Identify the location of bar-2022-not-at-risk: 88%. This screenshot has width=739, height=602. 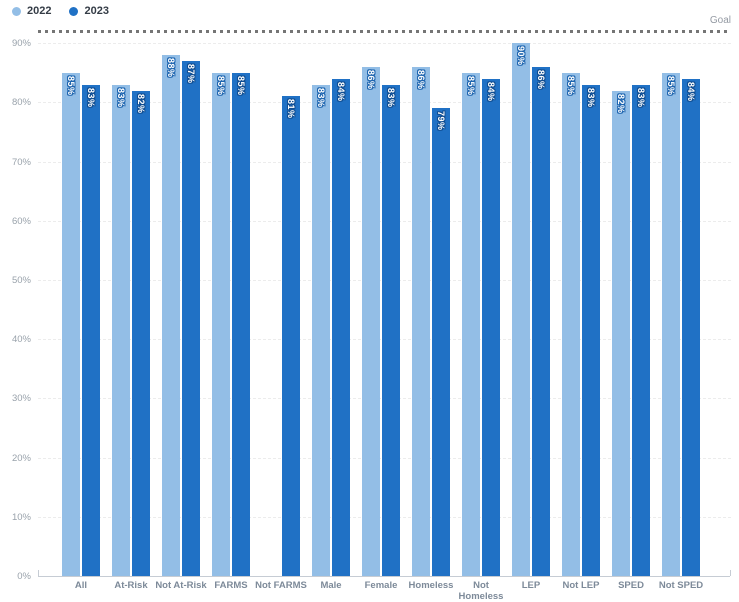
(171, 315).